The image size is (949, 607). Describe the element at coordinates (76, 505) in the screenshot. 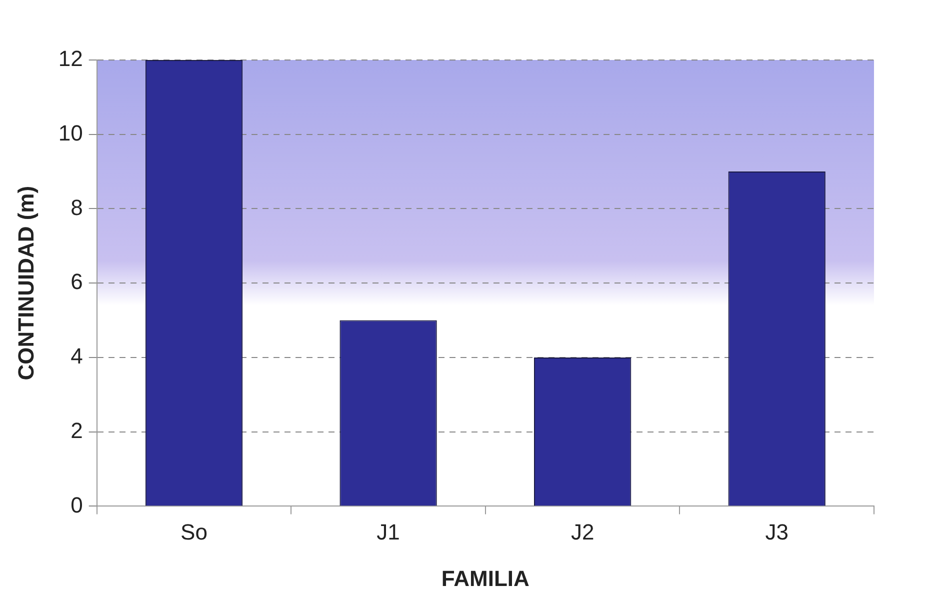

I see `y-tick-label: 0` at that location.